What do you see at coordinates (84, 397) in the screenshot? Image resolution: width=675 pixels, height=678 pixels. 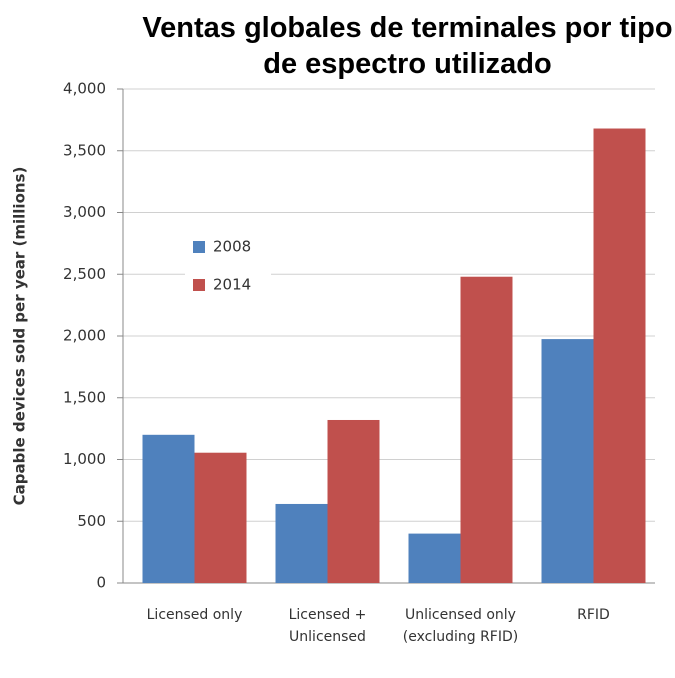 I see `y-tick-label: 1,500` at bounding box center [84, 397].